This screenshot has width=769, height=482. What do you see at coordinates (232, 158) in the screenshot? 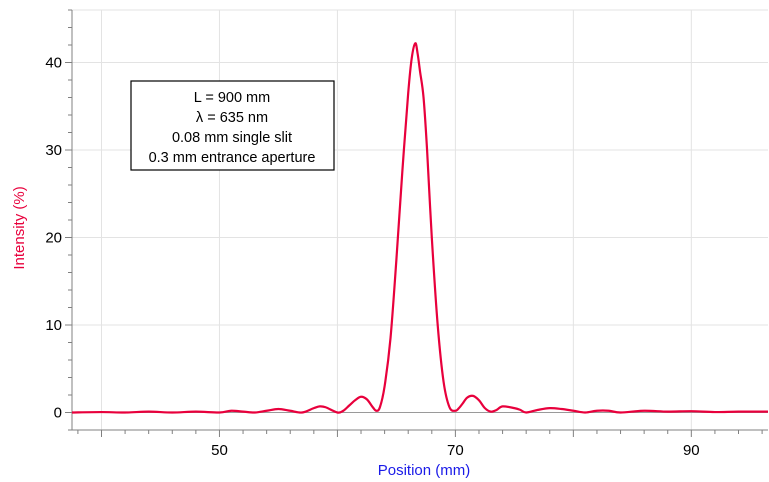
I see `annotation-line-aperture: 0.3 mm entrance aperture` at bounding box center [232, 158].